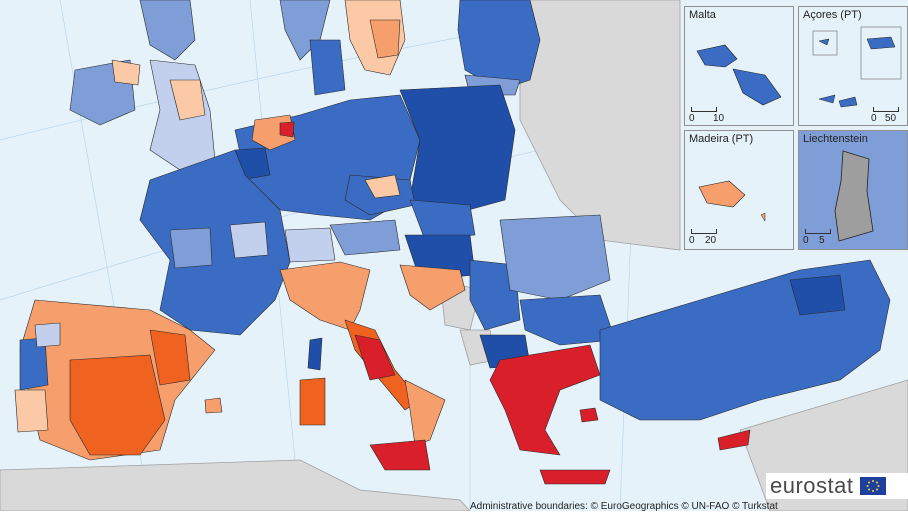 This screenshot has width=908, height=516. Describe the element at coordinates (818, 231) in the screenshot. I see `liechtenstein-scale-bar` at that location.